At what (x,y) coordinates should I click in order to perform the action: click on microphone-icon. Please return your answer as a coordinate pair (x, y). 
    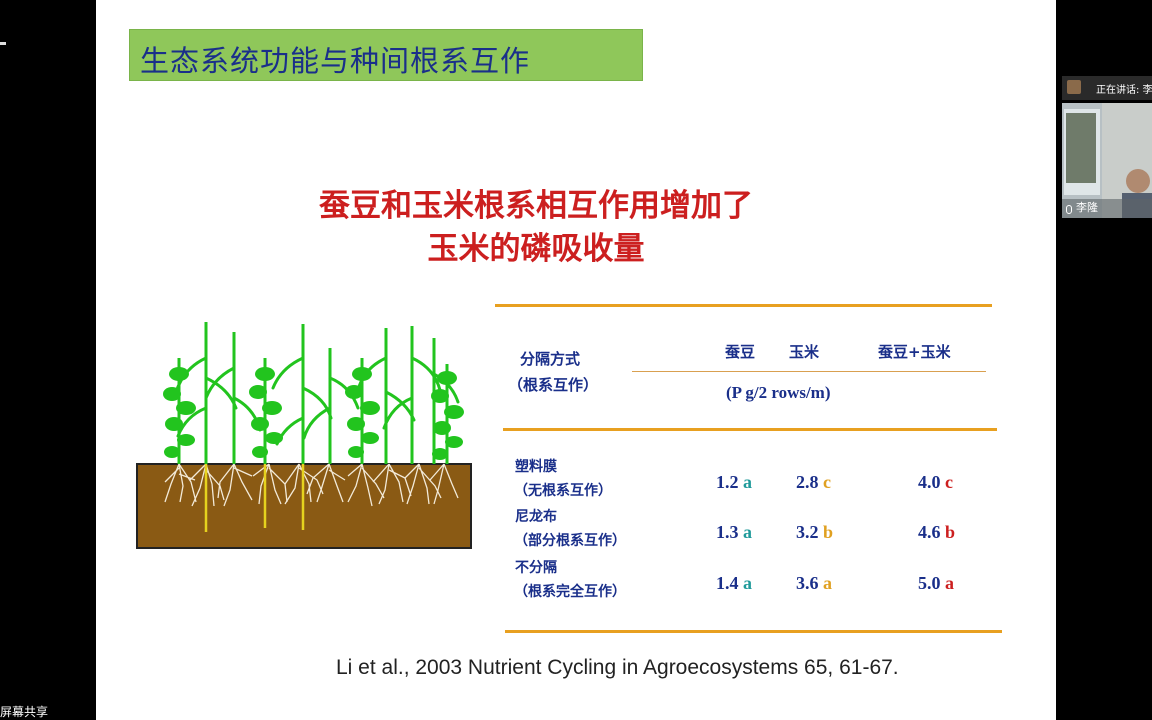
    Looking at the image, I should click on (1069, 209).